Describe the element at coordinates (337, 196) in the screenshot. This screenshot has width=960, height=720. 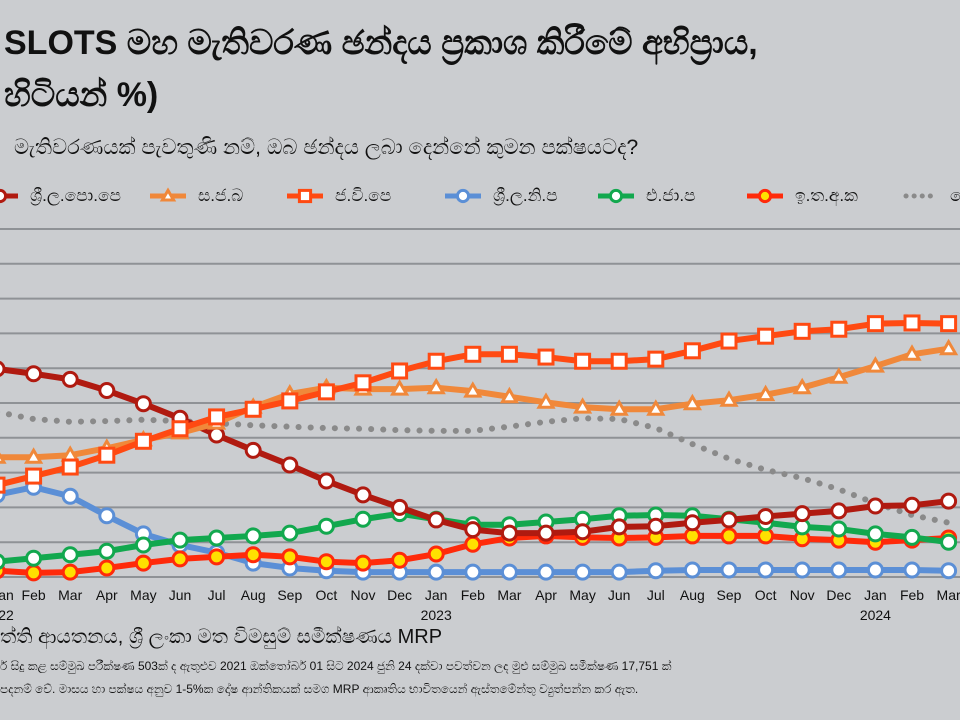
I see `legend-item: ජ.වි.පෙ` at that location.